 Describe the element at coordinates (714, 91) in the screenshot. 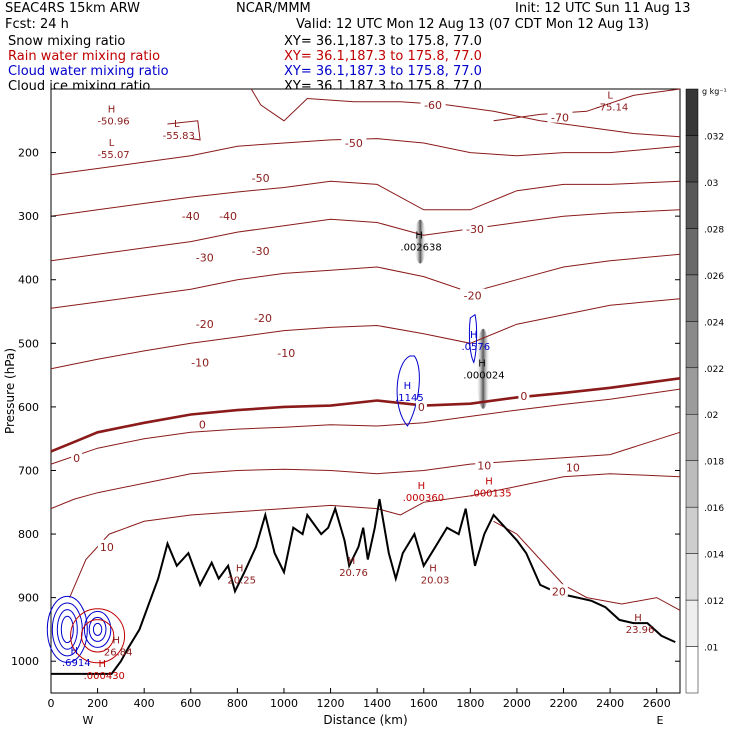

I see `colorbar-unit-label: g kg⁻¹` at that location.